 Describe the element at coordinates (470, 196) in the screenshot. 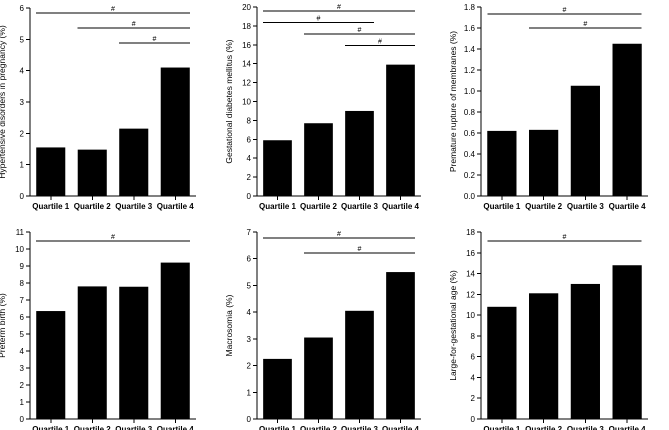

I see `y-tick-label: 0.0` at that location.